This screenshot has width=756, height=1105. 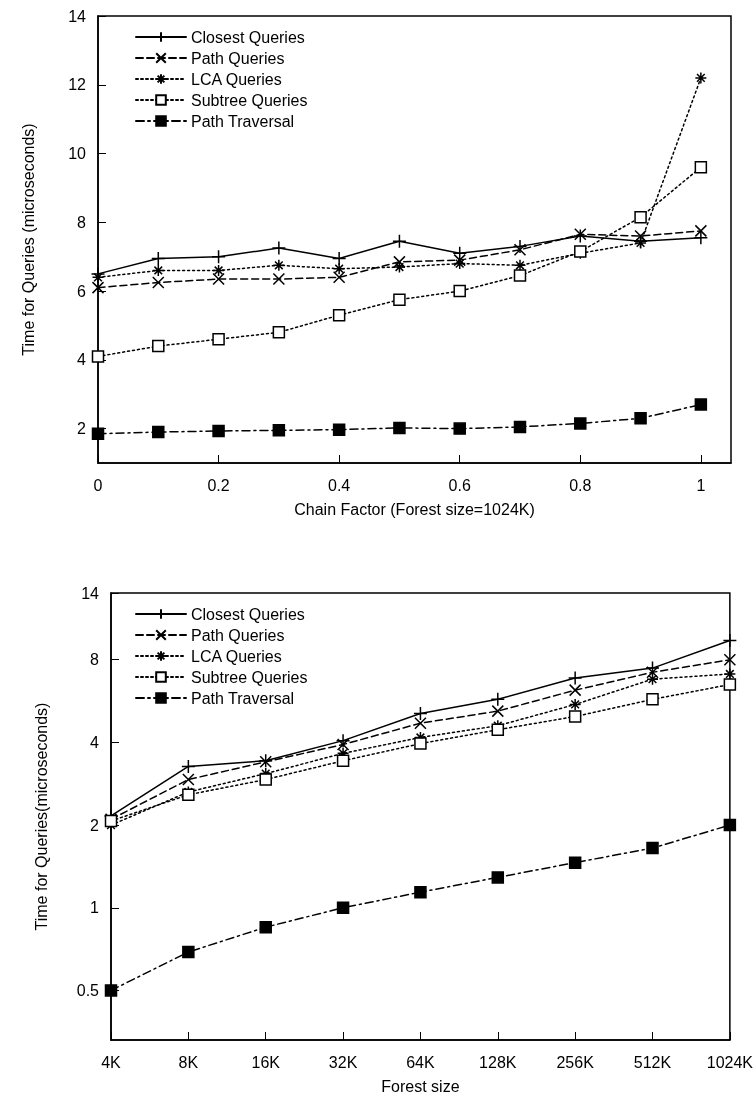 I want to click on x-tick-label: 4K, so click(x=111, y=1062).